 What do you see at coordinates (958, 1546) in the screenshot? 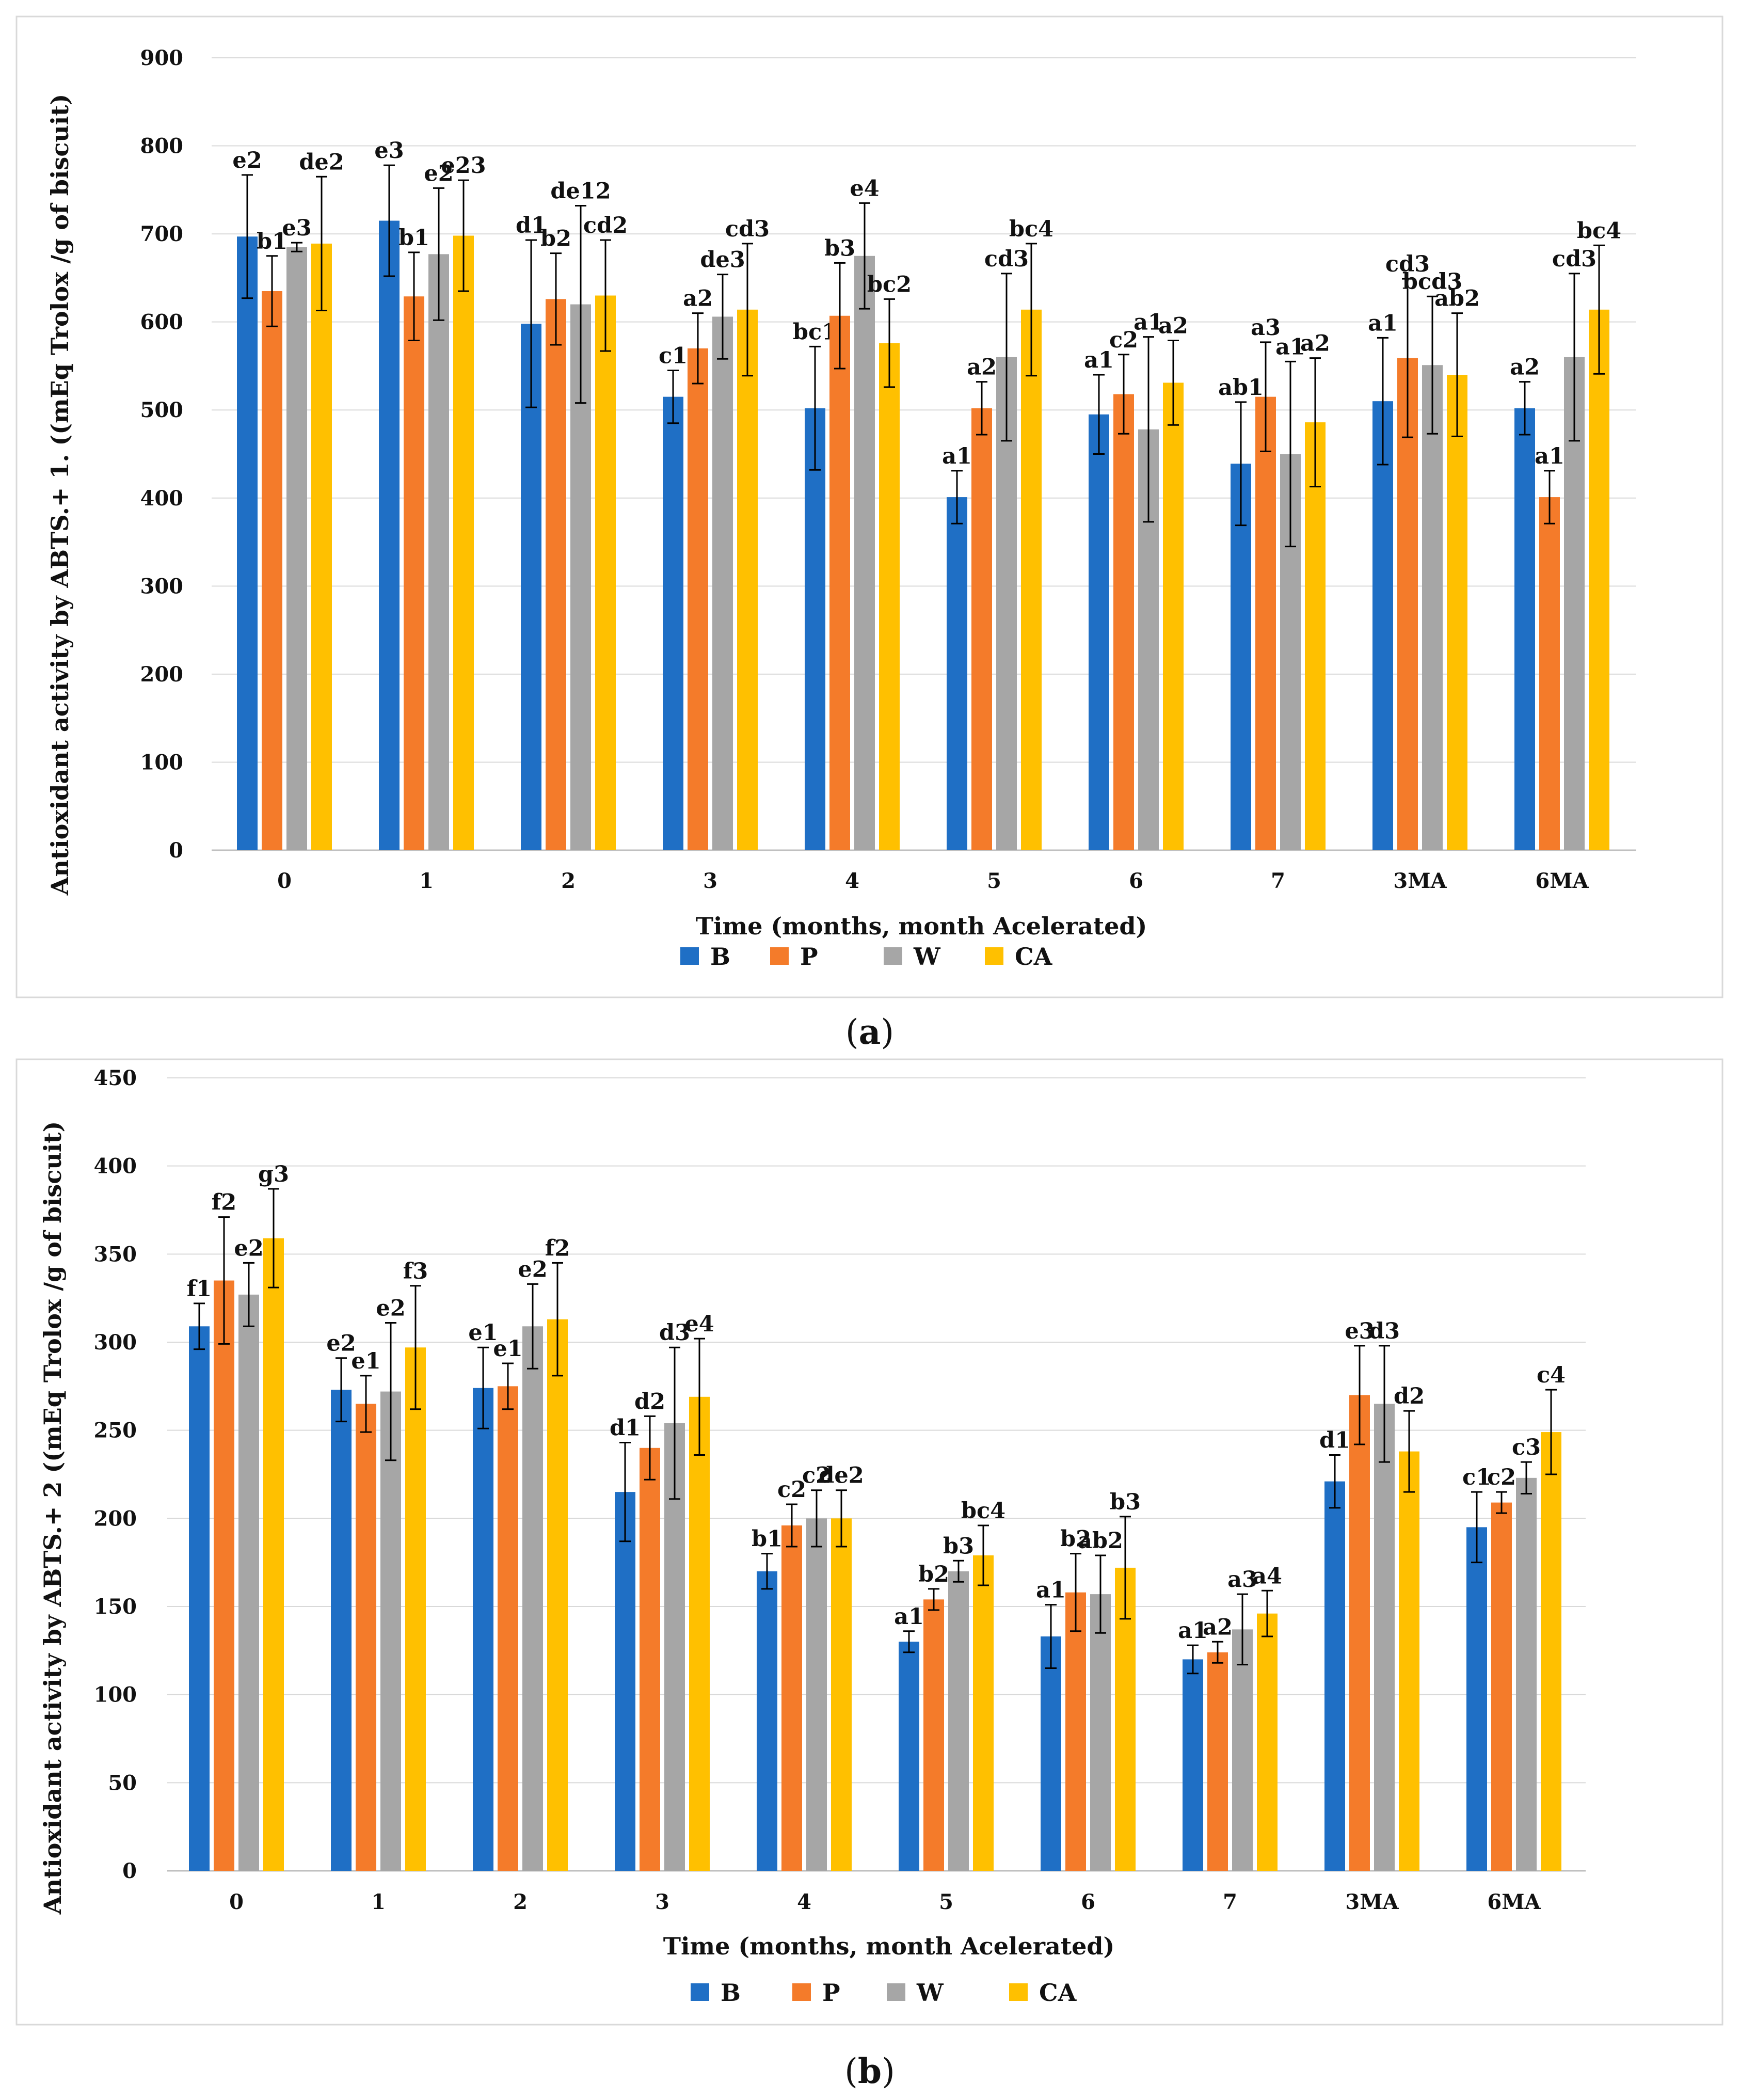
I see `chart-b-significance-label: b3` at bounding box center [958, 1546].